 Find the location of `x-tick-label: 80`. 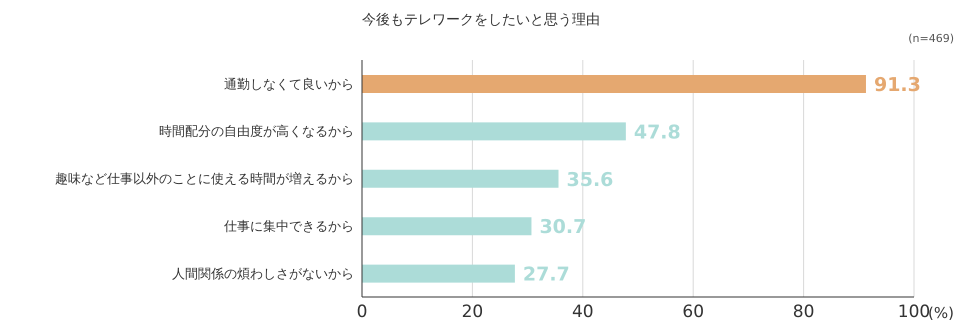

x-tick-label: 80 is located at coordinates (803, 312).